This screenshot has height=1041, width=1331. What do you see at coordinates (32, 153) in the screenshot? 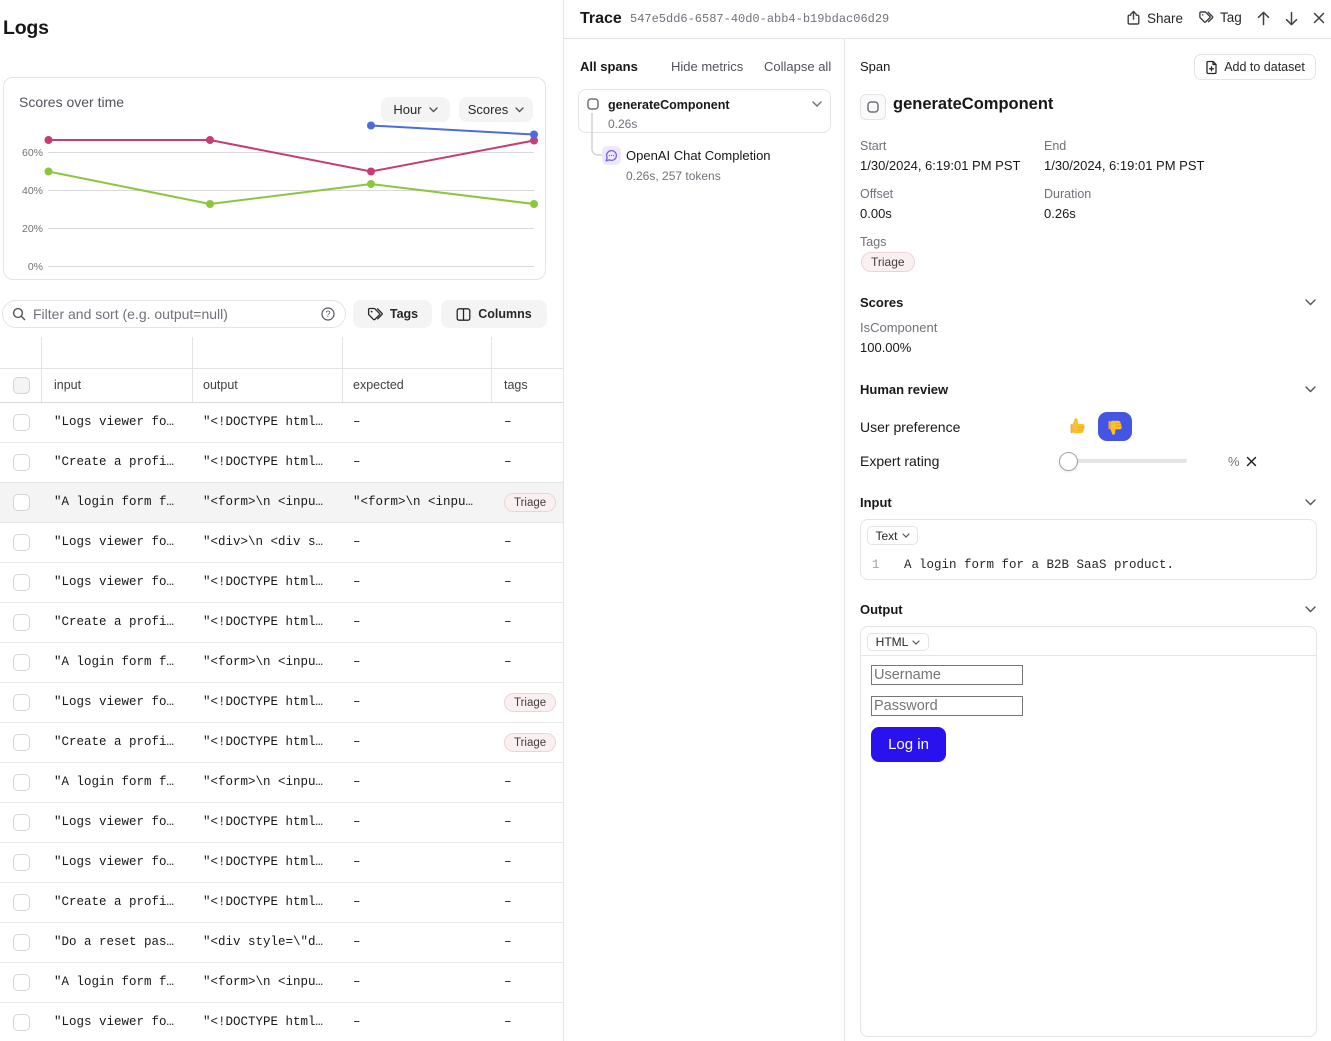
I see `svg-text: 60%` at bounding box center [32, 153].